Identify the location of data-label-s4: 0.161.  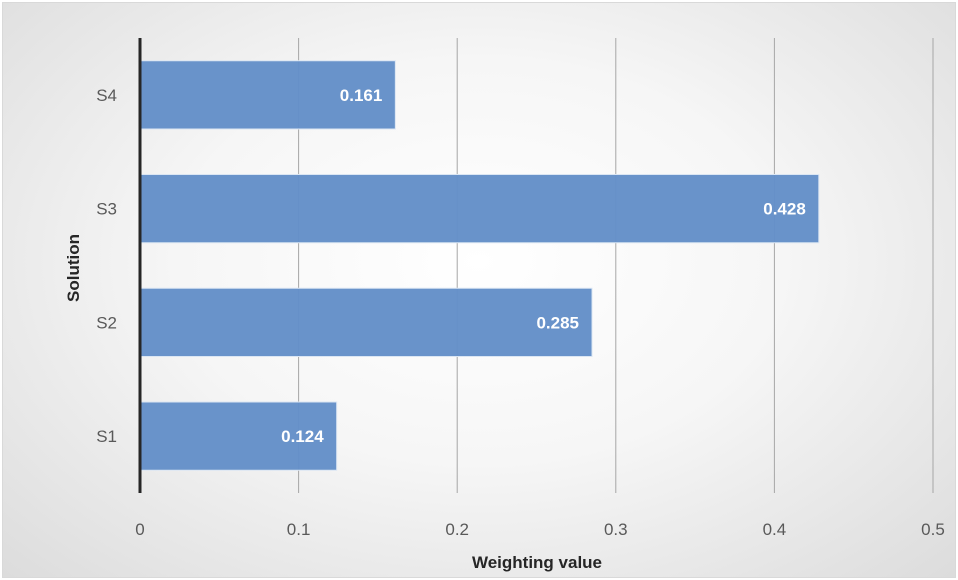
(361, 95).